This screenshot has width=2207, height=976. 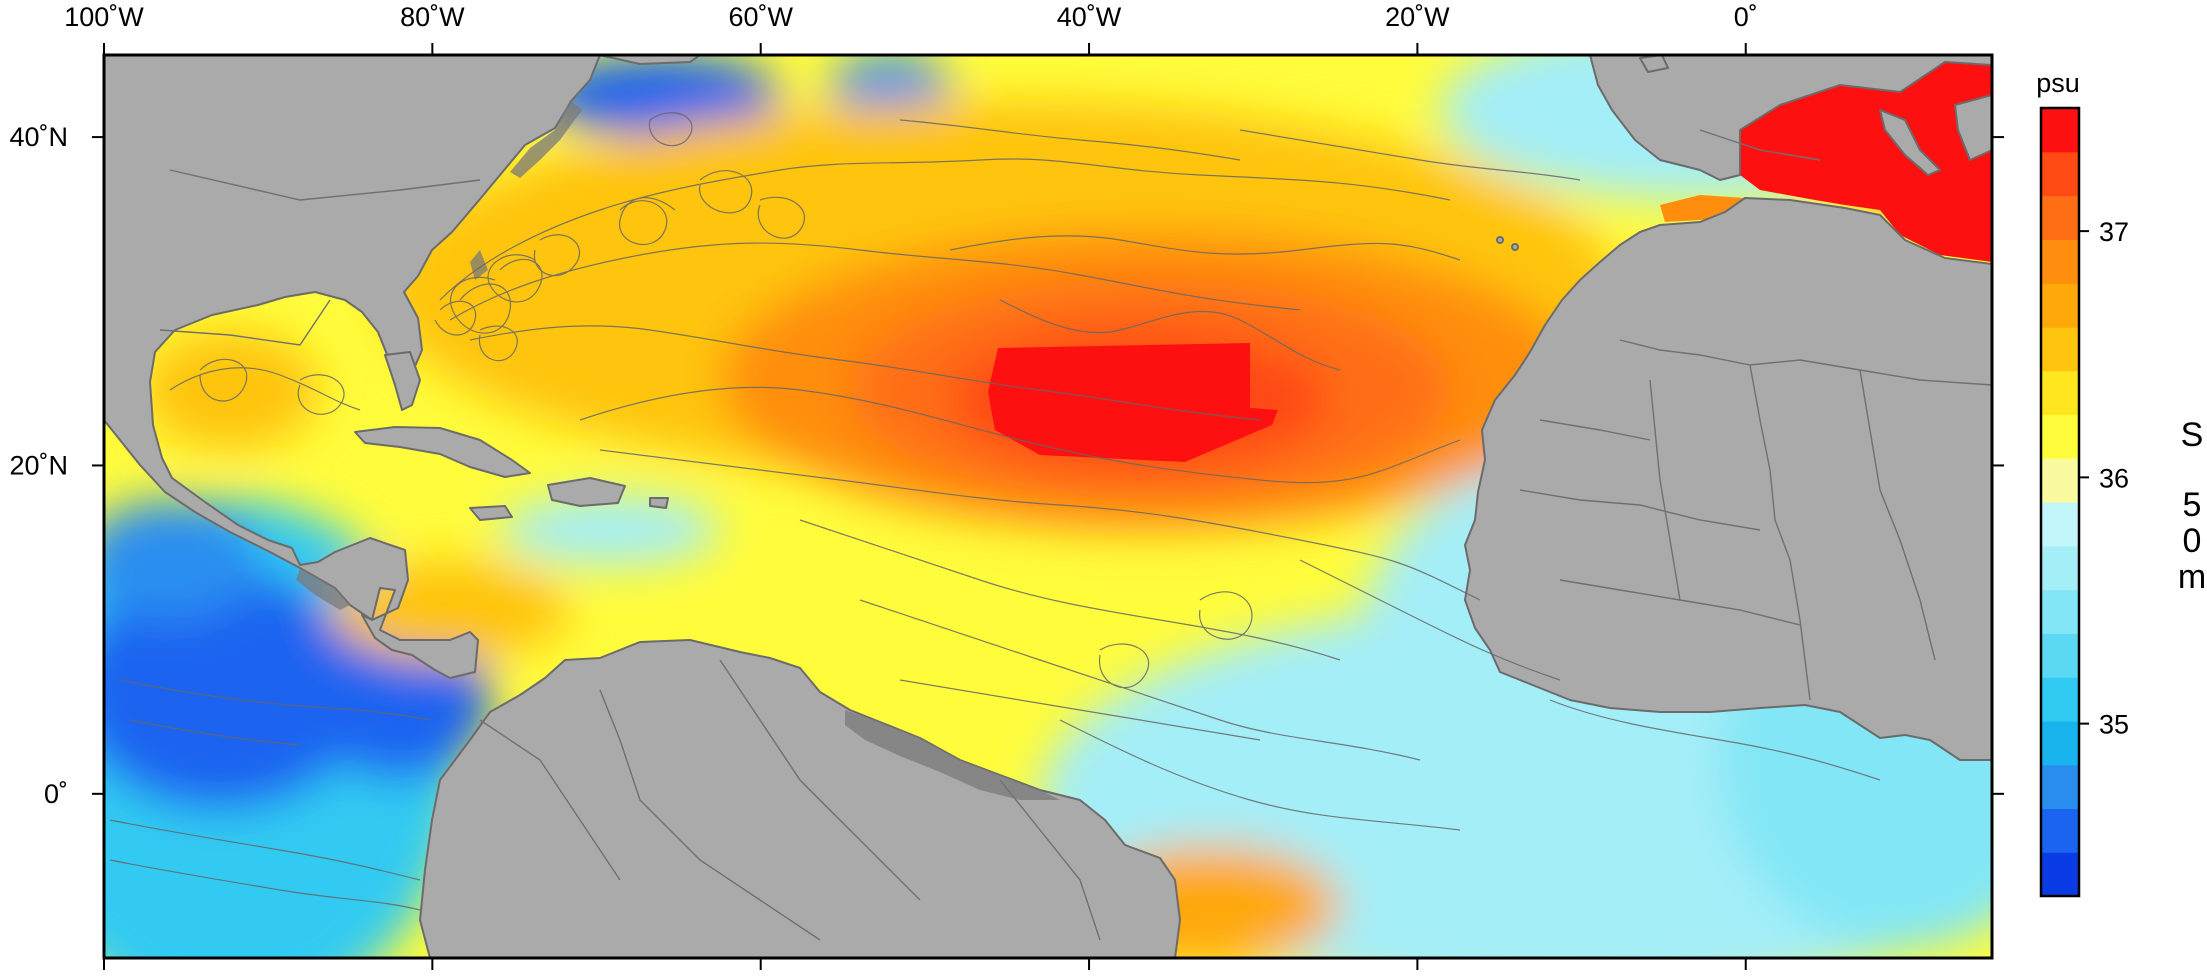 I want to click on colorbar-variable-glyph: m, so click(x=2192, y=577).